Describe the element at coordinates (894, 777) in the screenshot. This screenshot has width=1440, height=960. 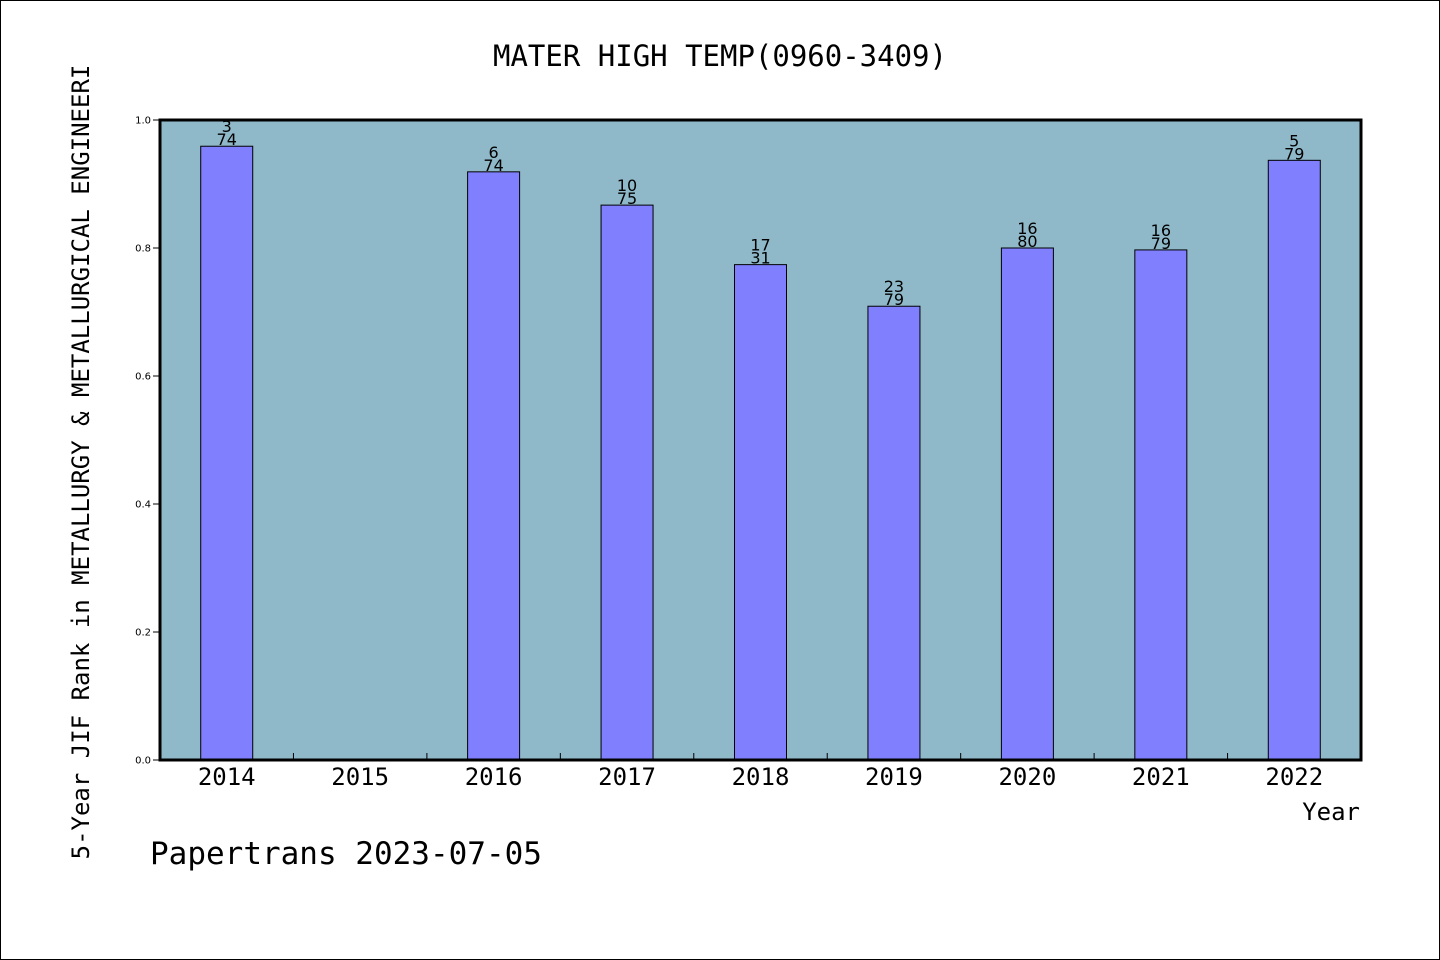
I see `x-tick-label-2019: 2019` at that location.